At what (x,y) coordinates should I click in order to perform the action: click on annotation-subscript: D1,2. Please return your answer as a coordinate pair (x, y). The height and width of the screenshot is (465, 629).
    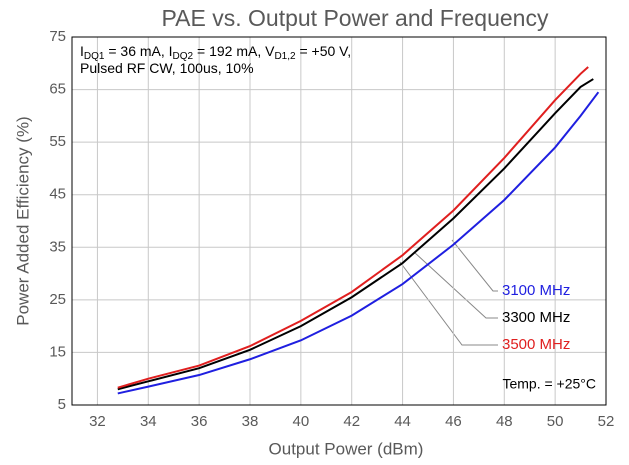
    Looking at the image, I should click on (285, 56).